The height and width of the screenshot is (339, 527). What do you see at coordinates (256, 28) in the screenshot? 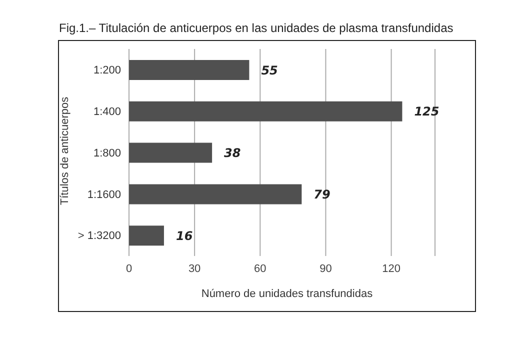
I see `chart-title: Fig.1.– Titulación de anticuerpos en las unidades de plasma transfundidas` at bounding box center [256, 28].